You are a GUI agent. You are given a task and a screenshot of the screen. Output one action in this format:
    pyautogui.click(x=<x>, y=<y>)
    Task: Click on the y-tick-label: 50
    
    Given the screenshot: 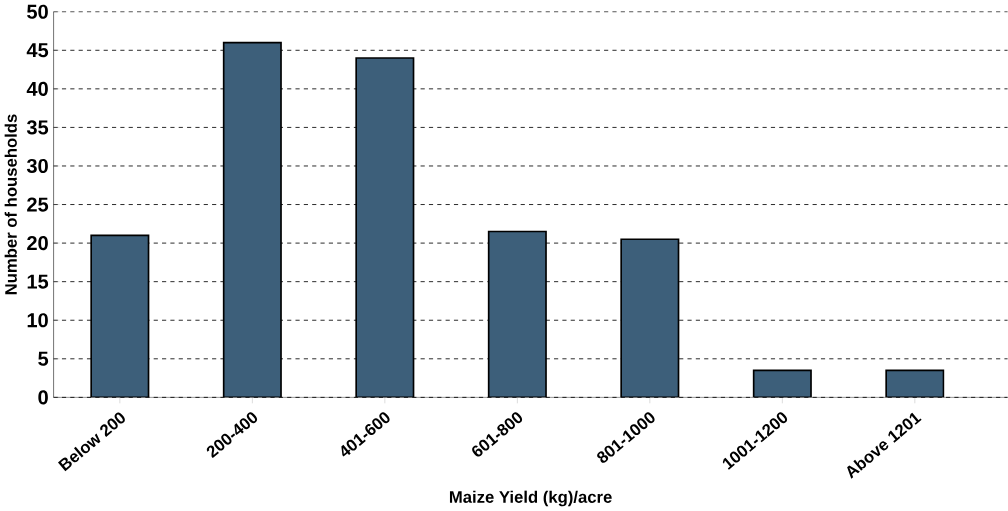 What is the action you would take?
    pyautogui.click(x=37, y=11)
    